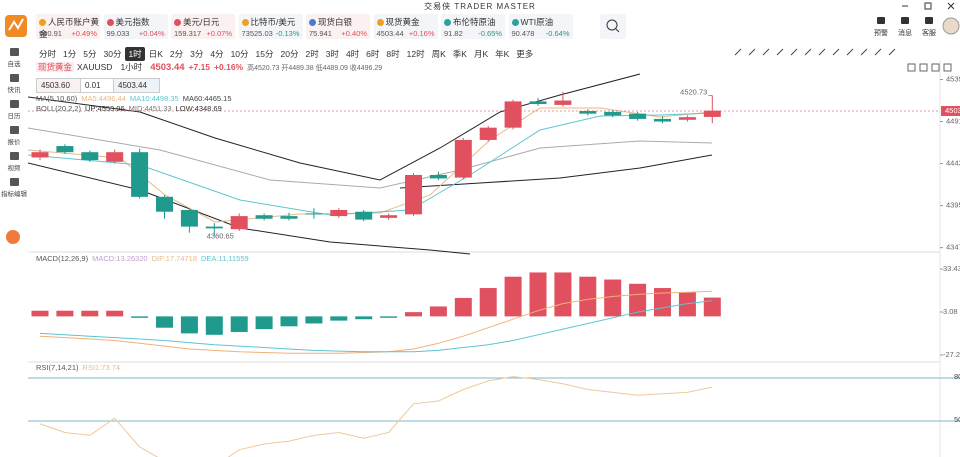  What do you see at coordinates (525, 54) in the screenshot?
I see `timeframe: 更多` at bounding box center [525, 54].